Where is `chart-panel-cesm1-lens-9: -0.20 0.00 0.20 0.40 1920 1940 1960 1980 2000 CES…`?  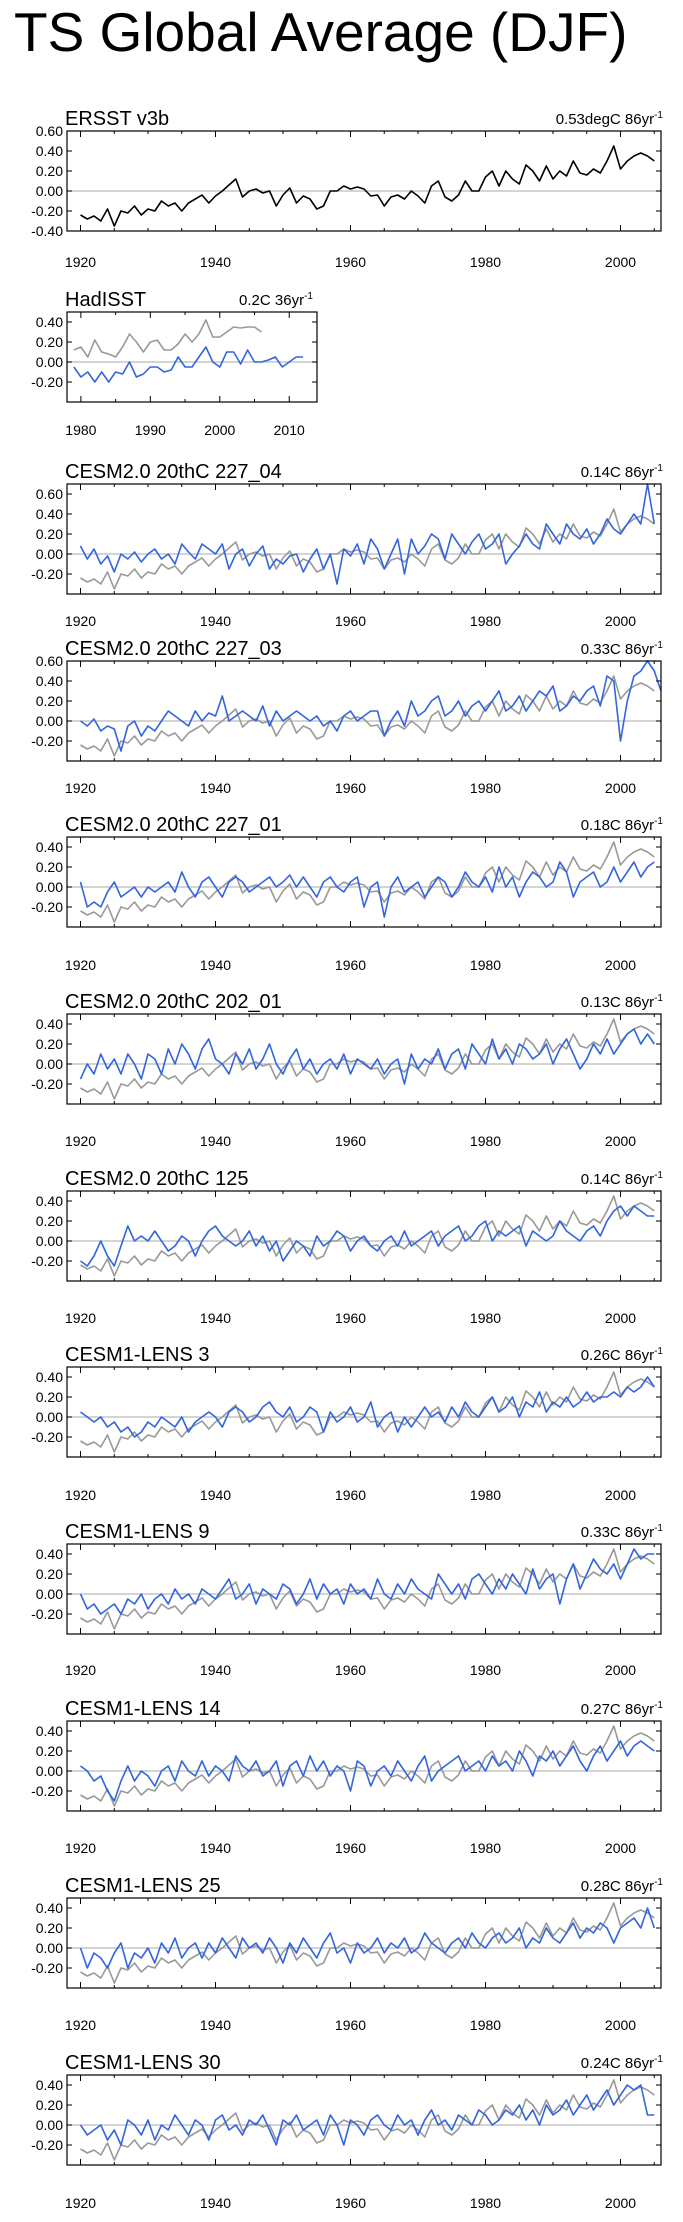
chart-panel-cesm1-lens-9: -0.20 0.00 0.20 0.40 1920 1940 1960 1980 2000 CES… is located at coordinates (347, 1599).